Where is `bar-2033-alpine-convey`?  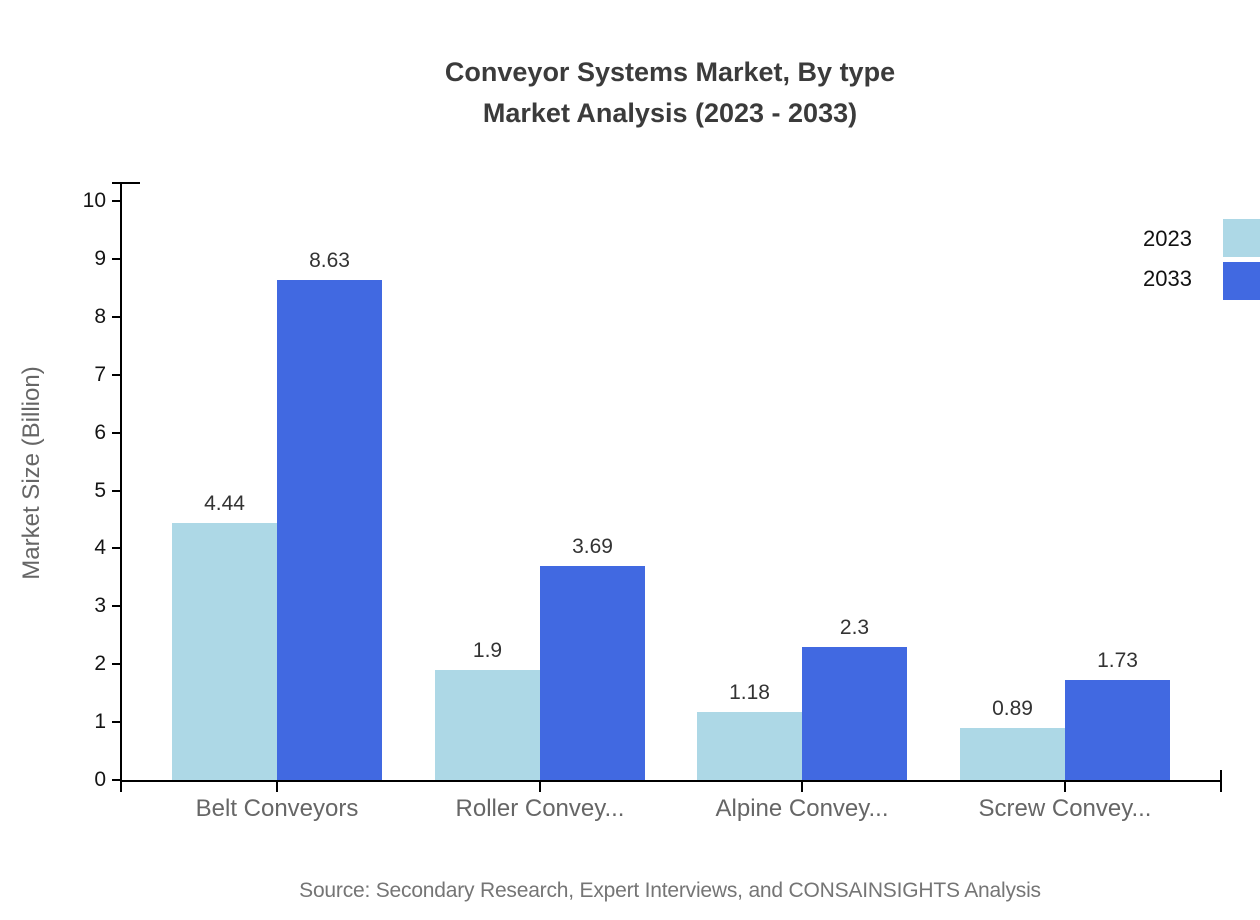
bar-2033-alpine-convey is located at coordinates (854, 713).